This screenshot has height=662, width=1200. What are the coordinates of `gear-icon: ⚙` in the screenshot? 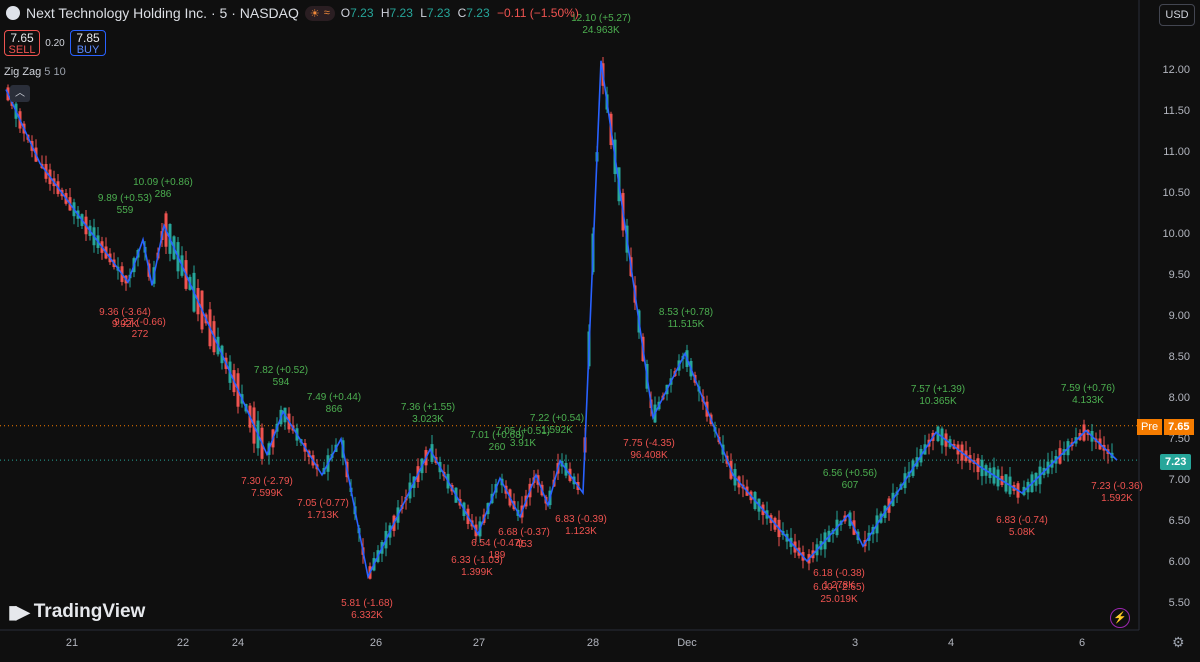 It's located at (1178, 642).